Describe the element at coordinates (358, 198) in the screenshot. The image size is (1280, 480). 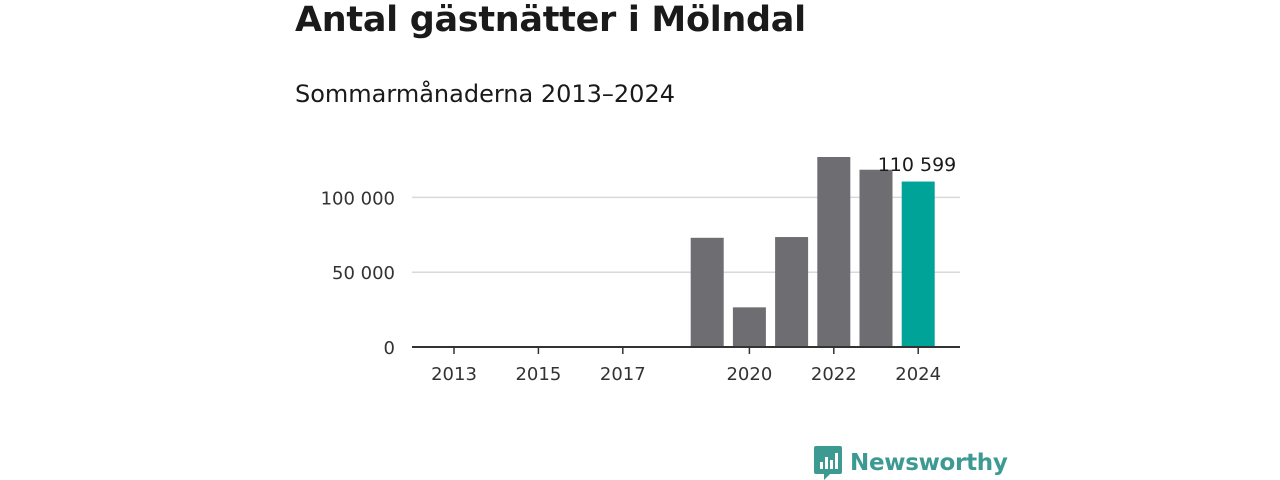
I see `y-tick-label: 100 000` at that location.